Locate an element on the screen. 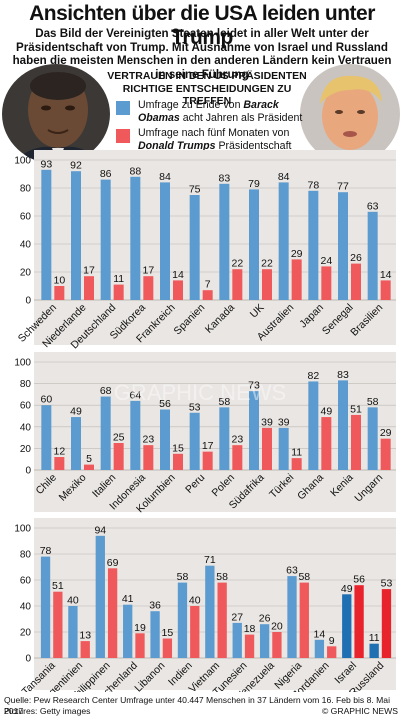 The image size is (404, 720). data-label-trump: 9 is located at coordinates (332, 641).